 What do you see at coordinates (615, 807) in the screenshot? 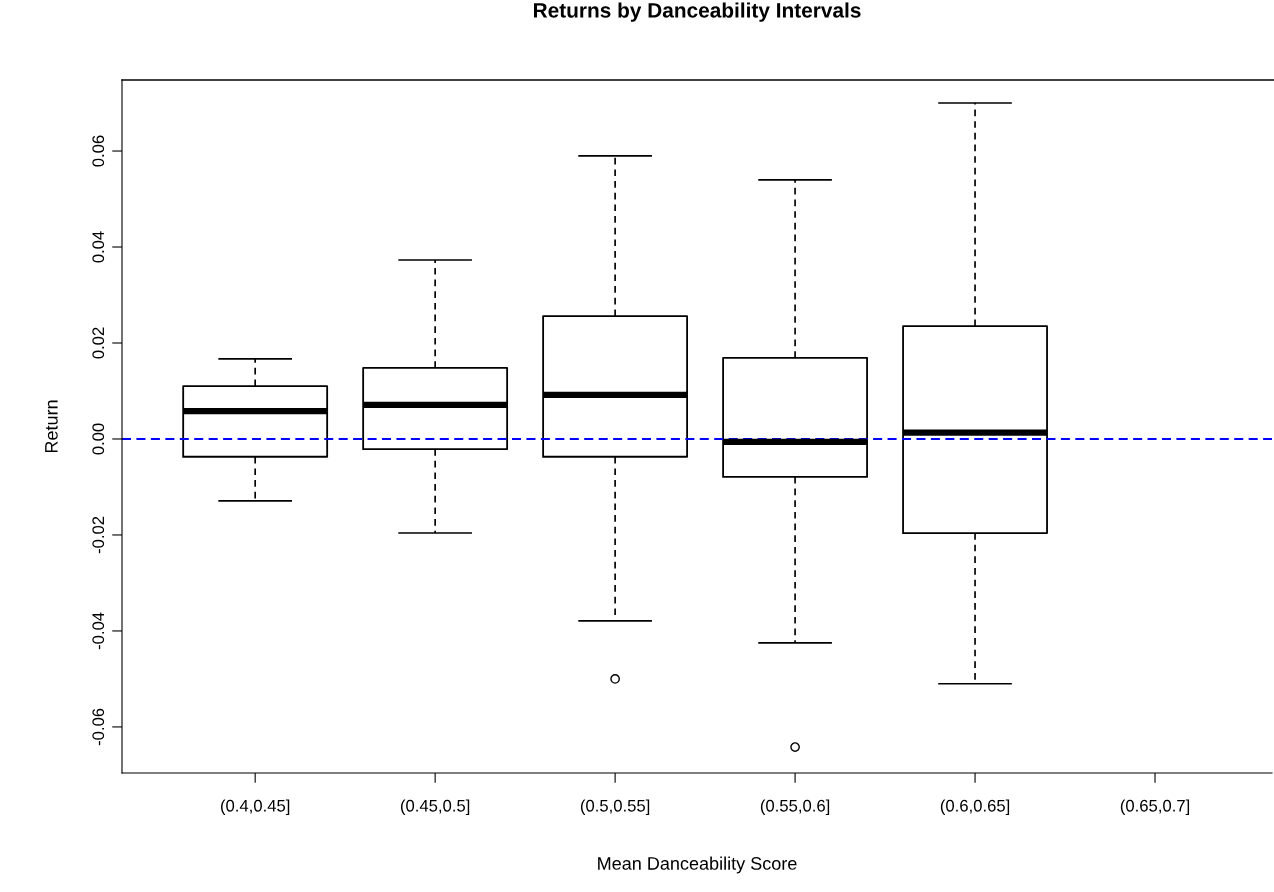
I see `x-tick-label: (0.5,0.55]` at bounding box center [615, 807].